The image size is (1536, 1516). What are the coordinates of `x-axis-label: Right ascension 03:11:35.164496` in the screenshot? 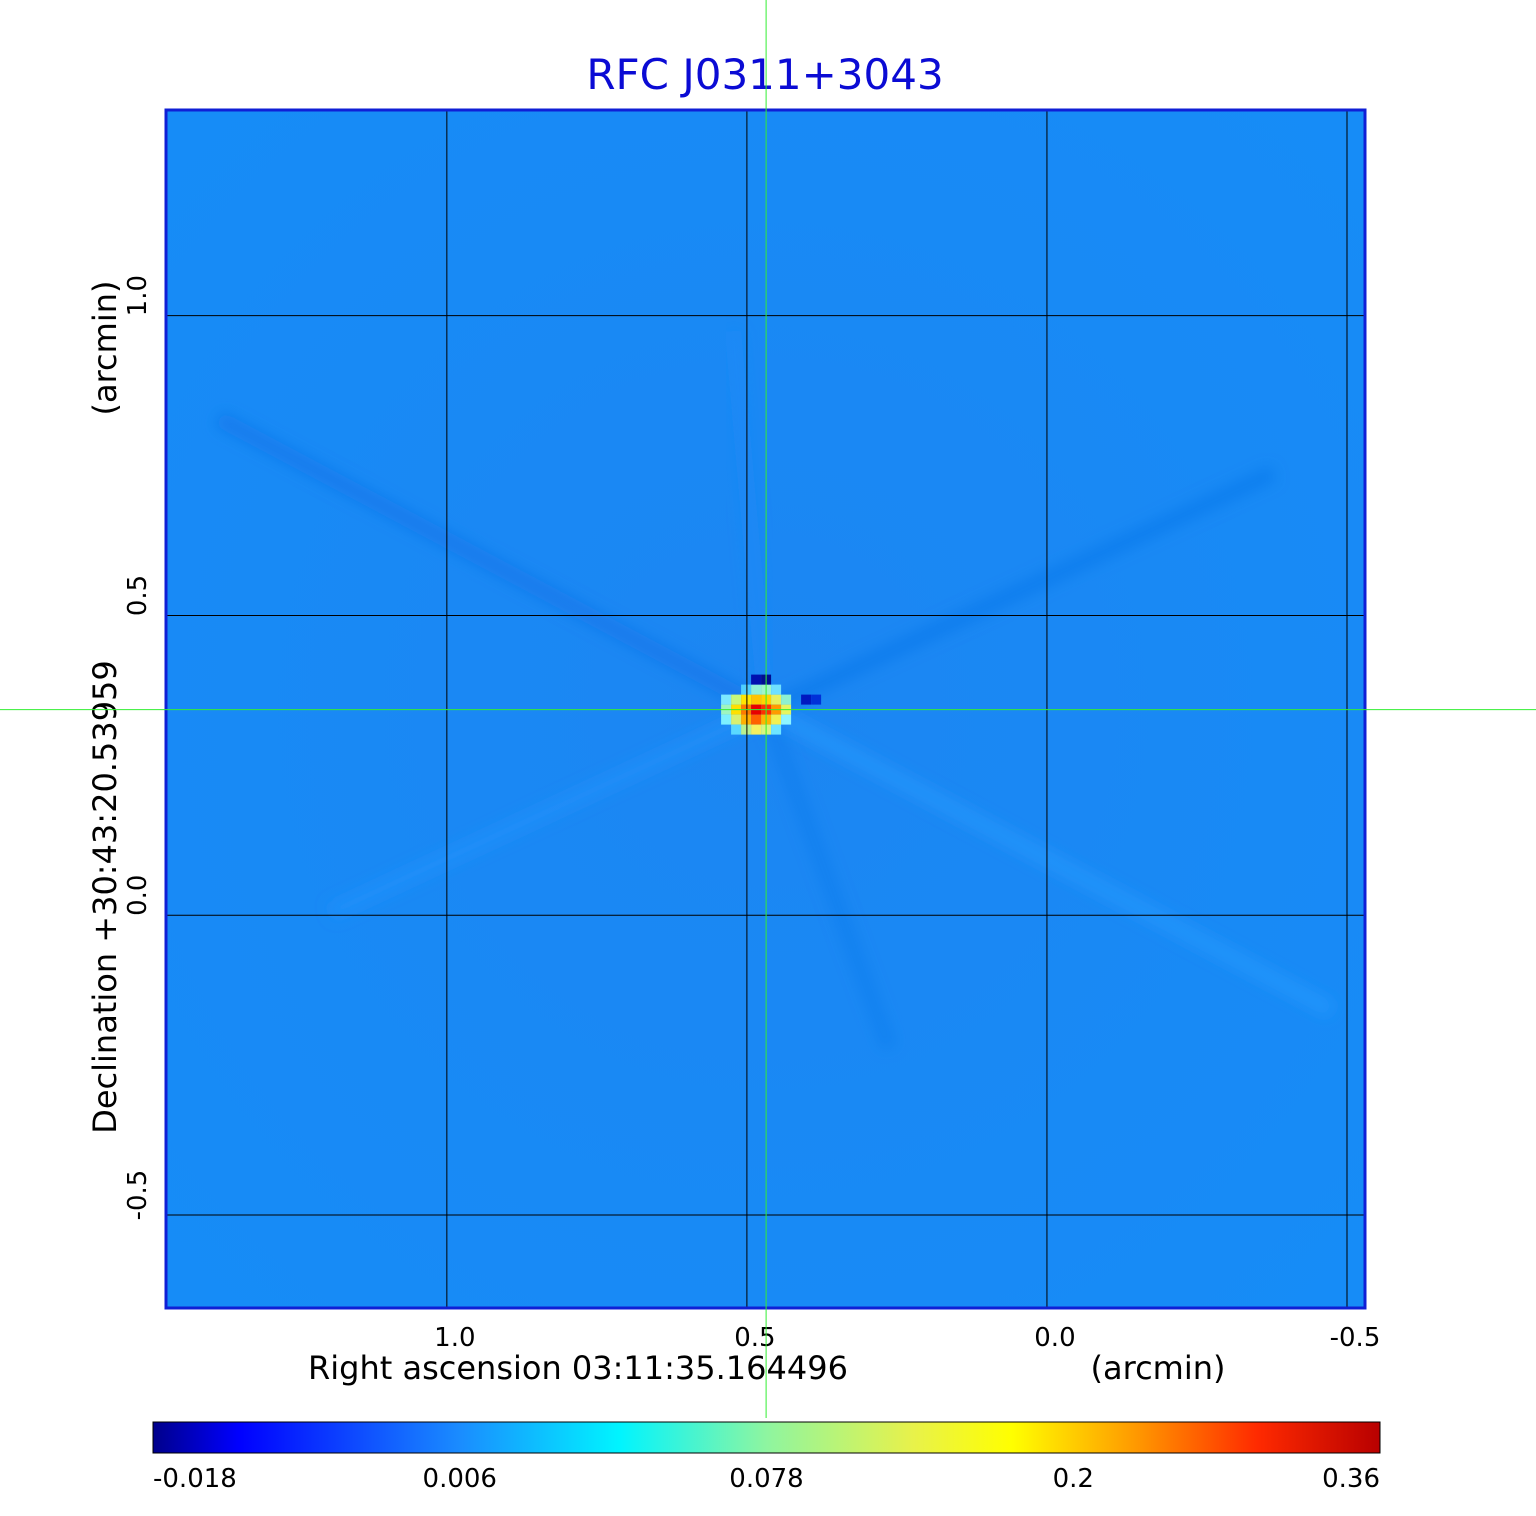 It's located at (578, 1368).